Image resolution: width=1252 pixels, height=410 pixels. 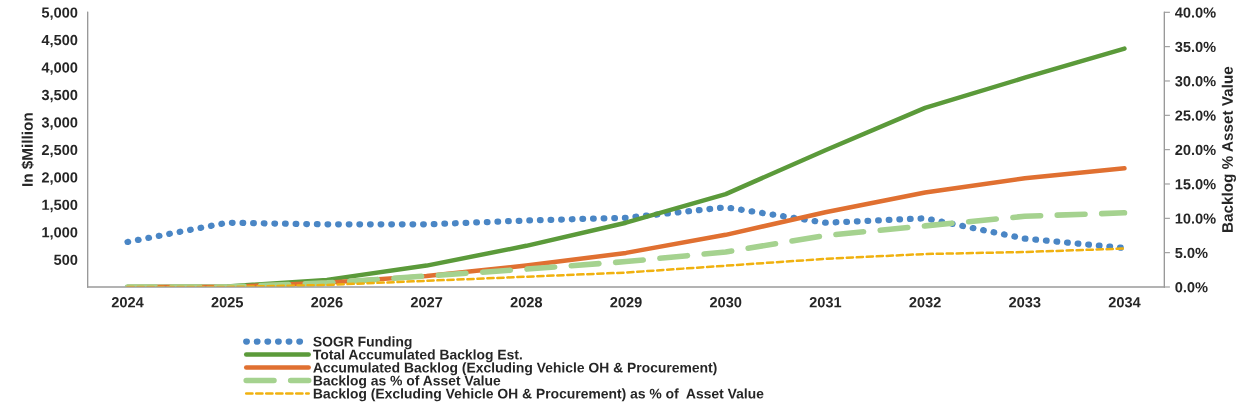 What do you see at coordinates (1195, 81) in the screenshot?
I see `y2-tick-label: 30.0%` at bounding box center [1195, 81].